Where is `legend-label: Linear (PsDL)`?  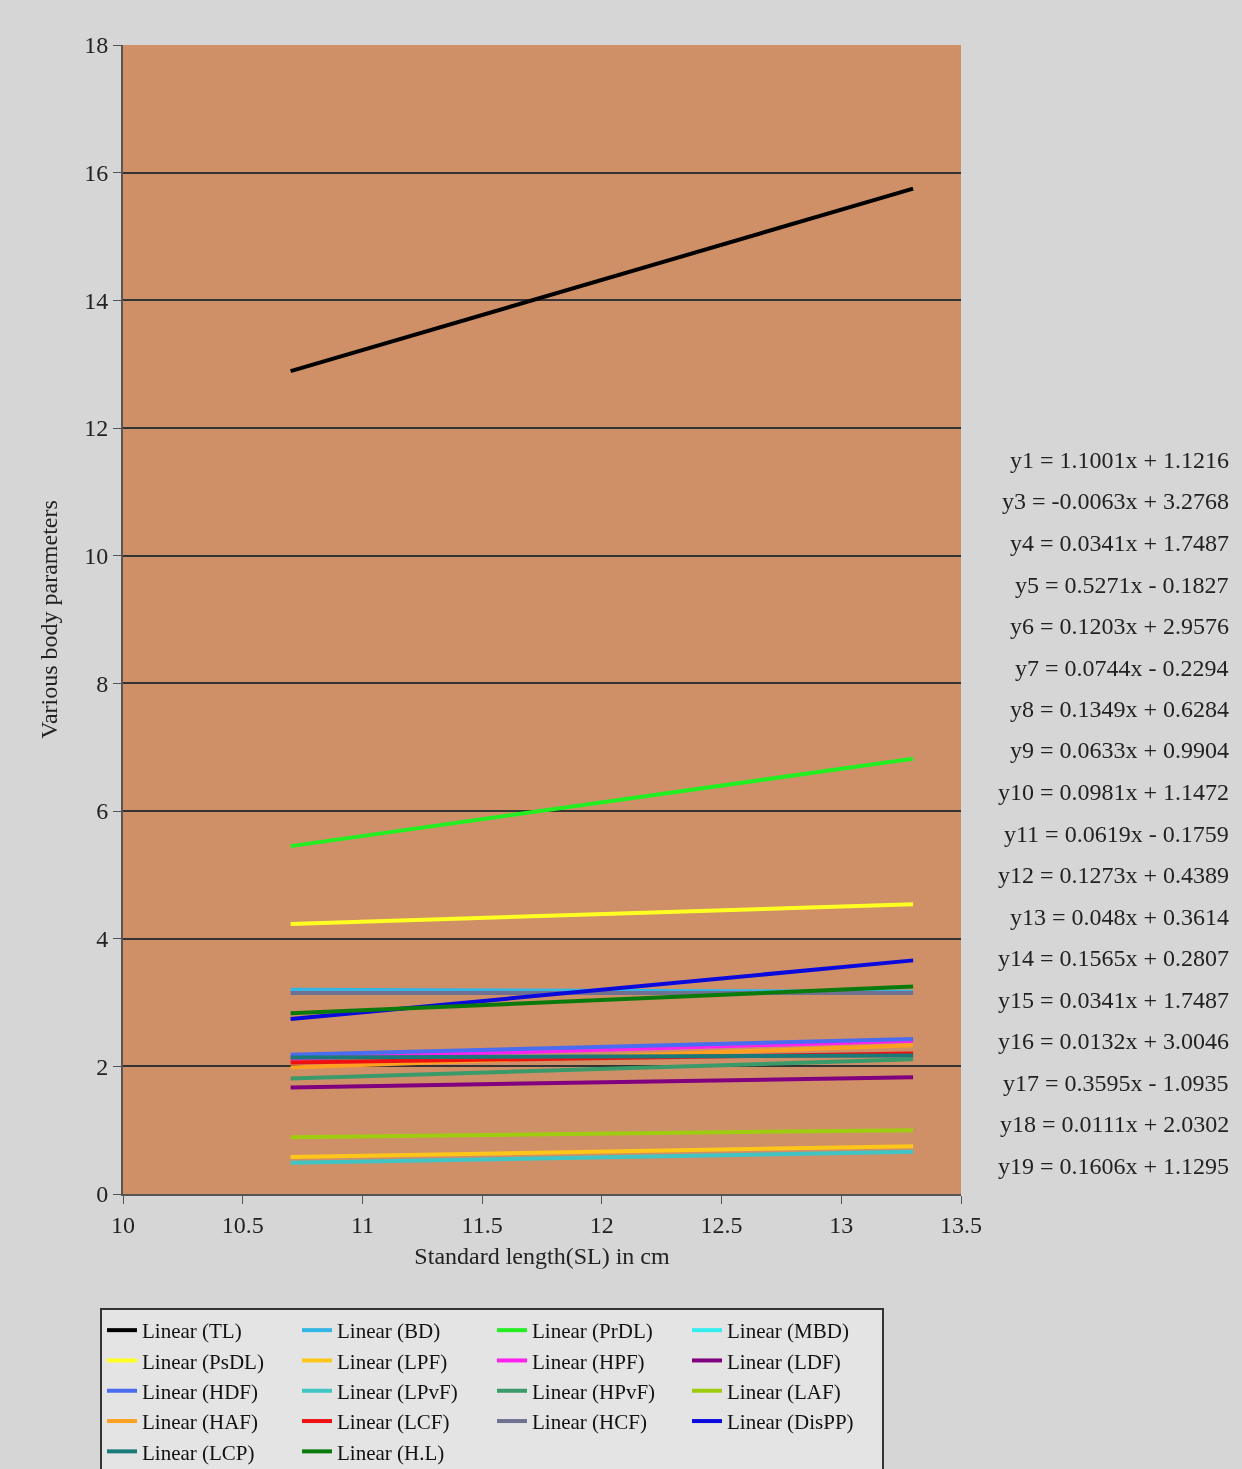
legend-label: Linear (PsDL) is located at coordinates (203, 1361).